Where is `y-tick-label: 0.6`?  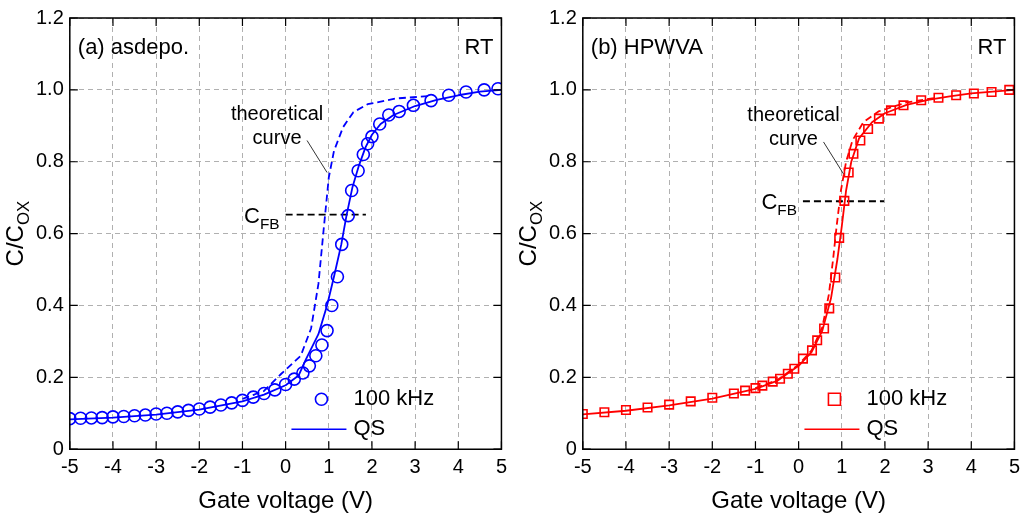 y-tick-label: 0.6 is located at coordinates (562, 232).